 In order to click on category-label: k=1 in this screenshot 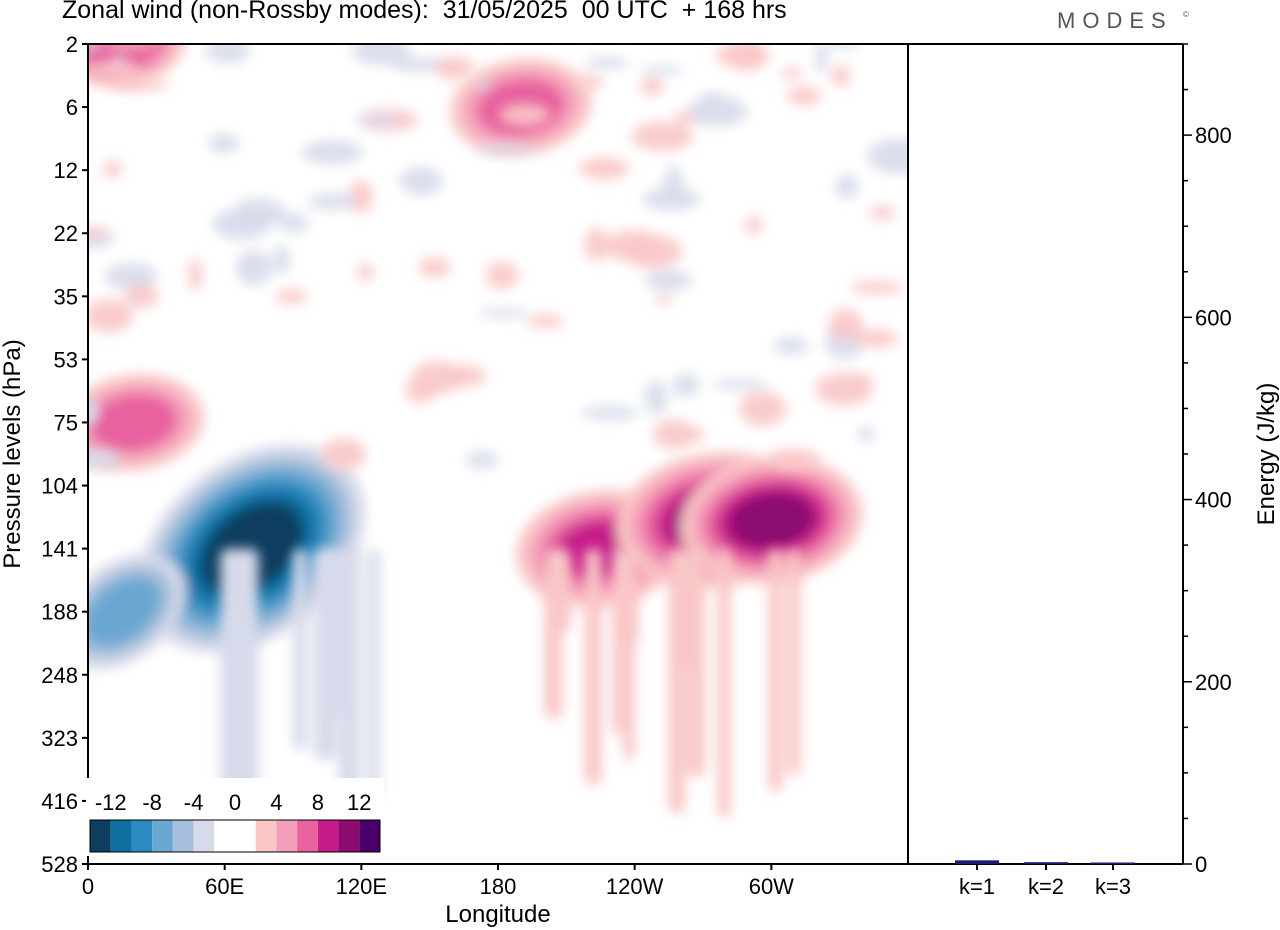, I will do `click(977, 886)`.